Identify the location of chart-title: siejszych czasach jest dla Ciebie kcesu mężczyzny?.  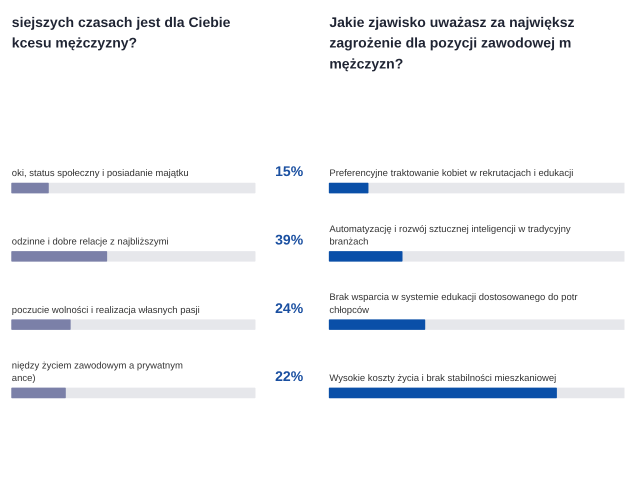
(121, 32).